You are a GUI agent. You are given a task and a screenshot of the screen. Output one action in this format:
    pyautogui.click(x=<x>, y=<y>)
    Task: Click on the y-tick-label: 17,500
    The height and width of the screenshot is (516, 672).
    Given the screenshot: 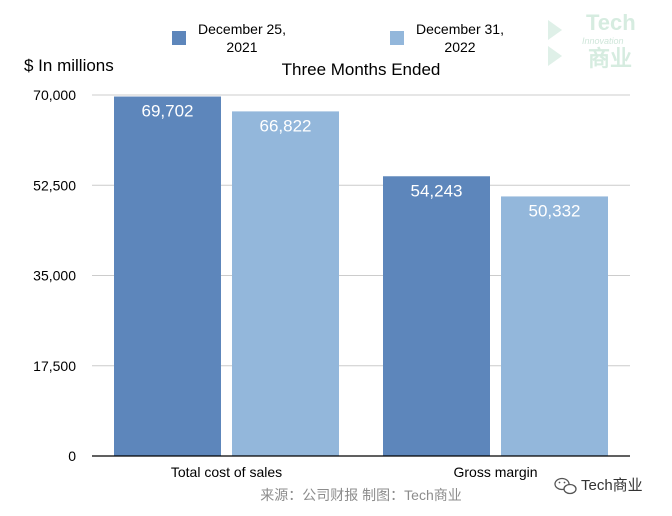 What is the action you would take?
    pyautogui.click(x=54, y=366)
    